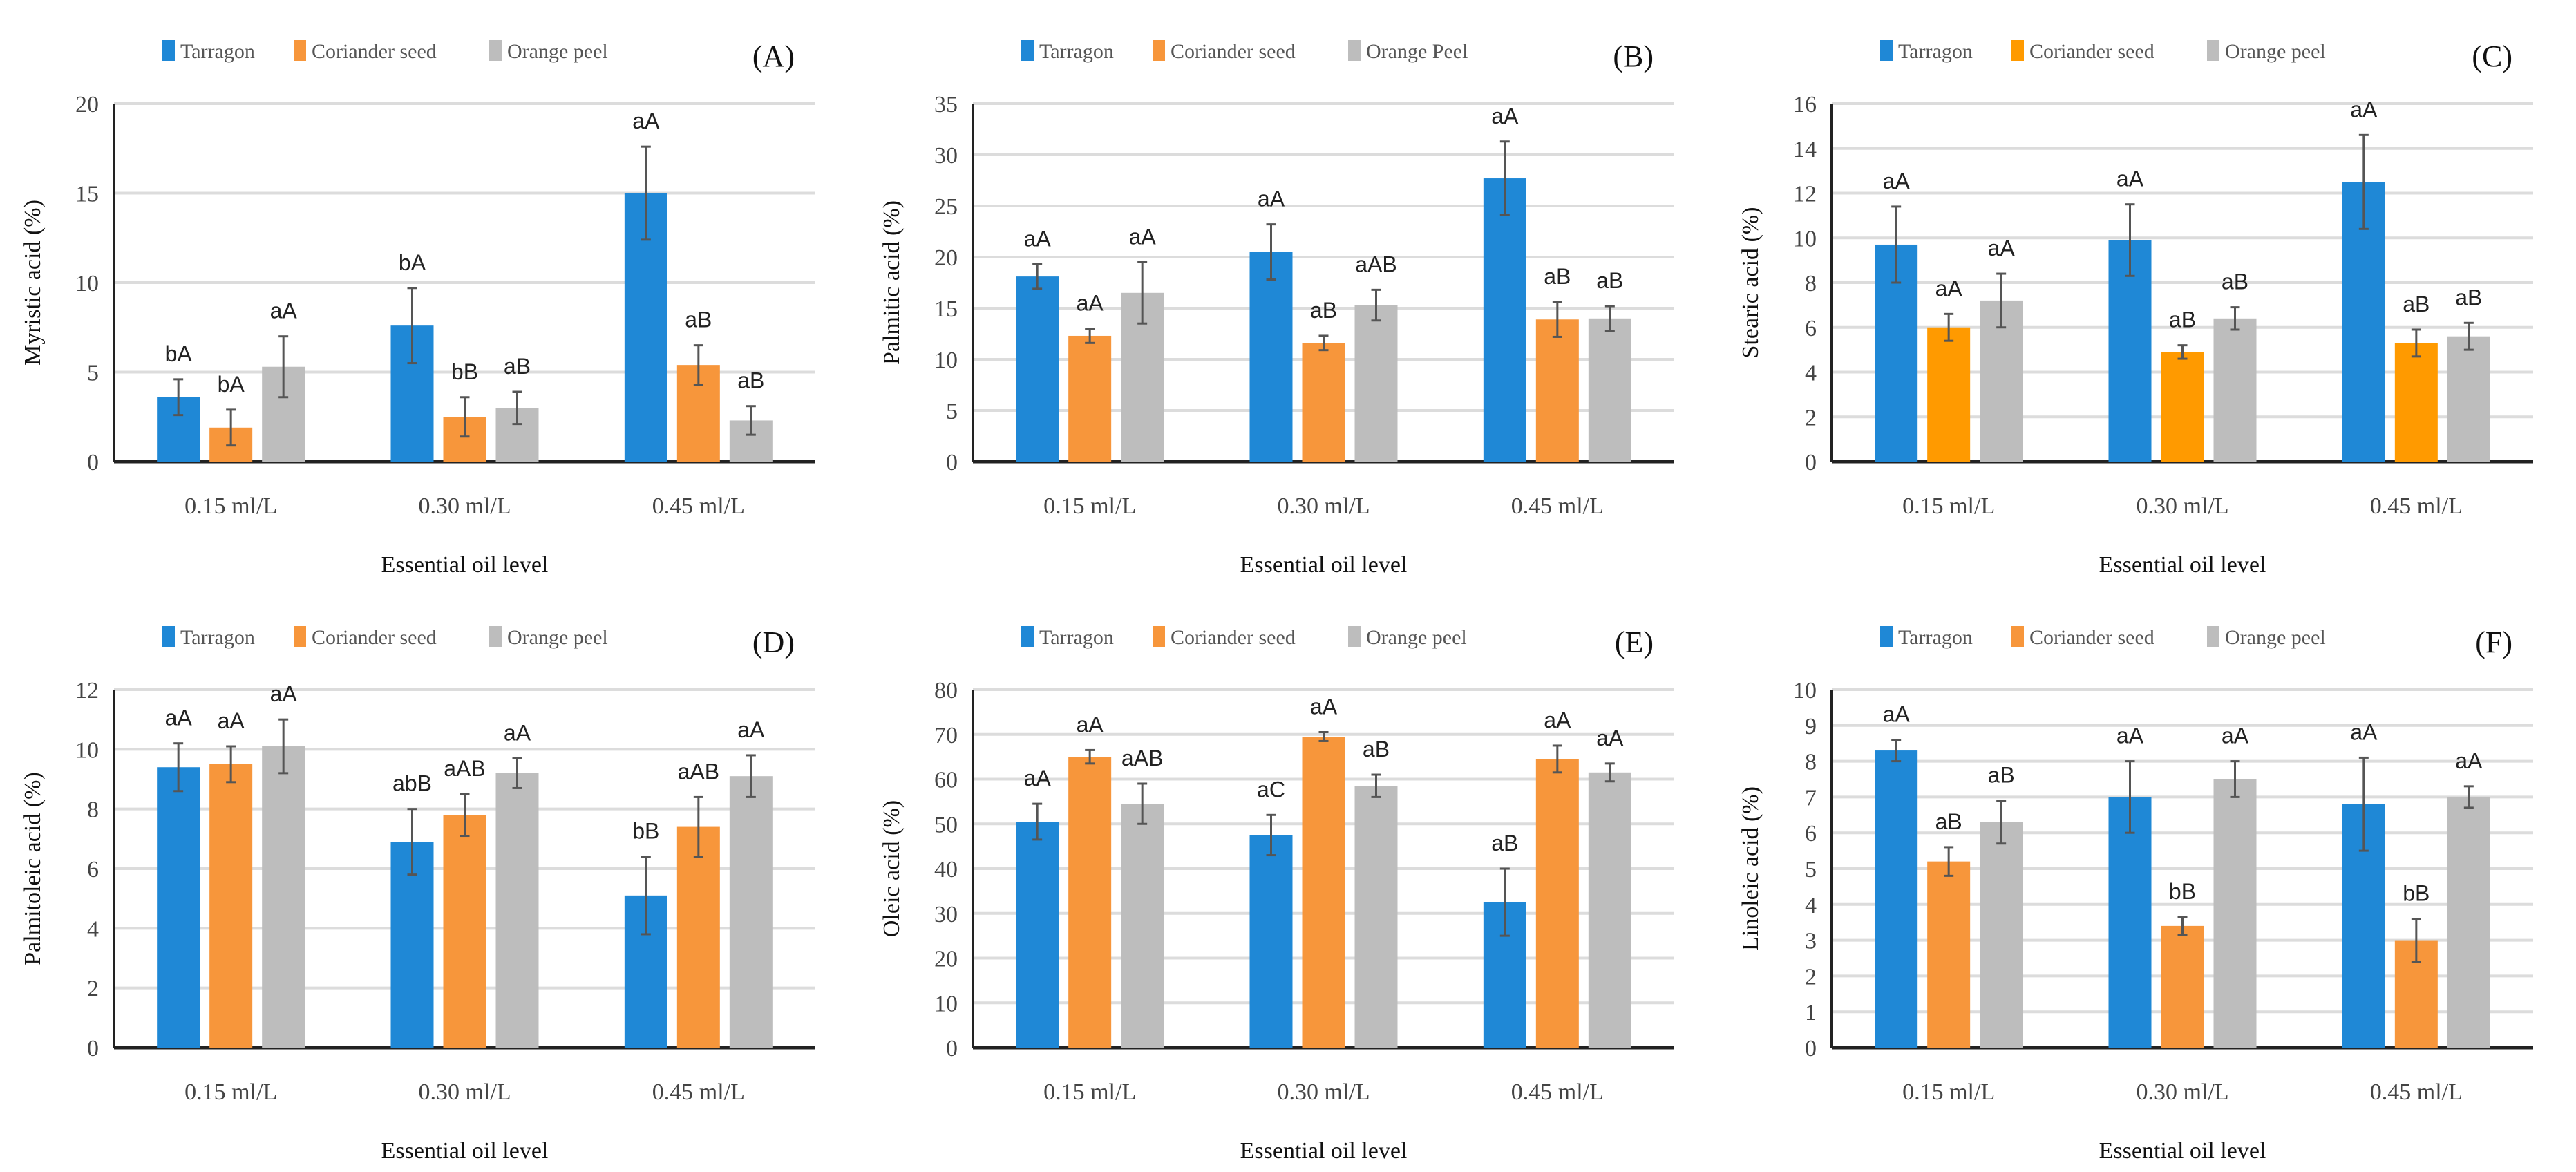 This screenshot has height=1172, width=2576. Describe the element at coordinates (1805, 194) in the screenshot. I see `y-tick-label: 12` at that location.